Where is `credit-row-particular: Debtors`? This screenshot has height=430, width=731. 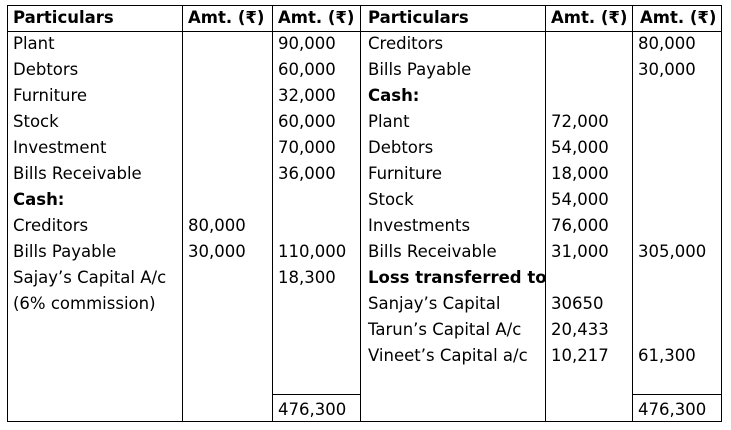 credit-row-particular: Debtors is located at coordinates (401, 147).